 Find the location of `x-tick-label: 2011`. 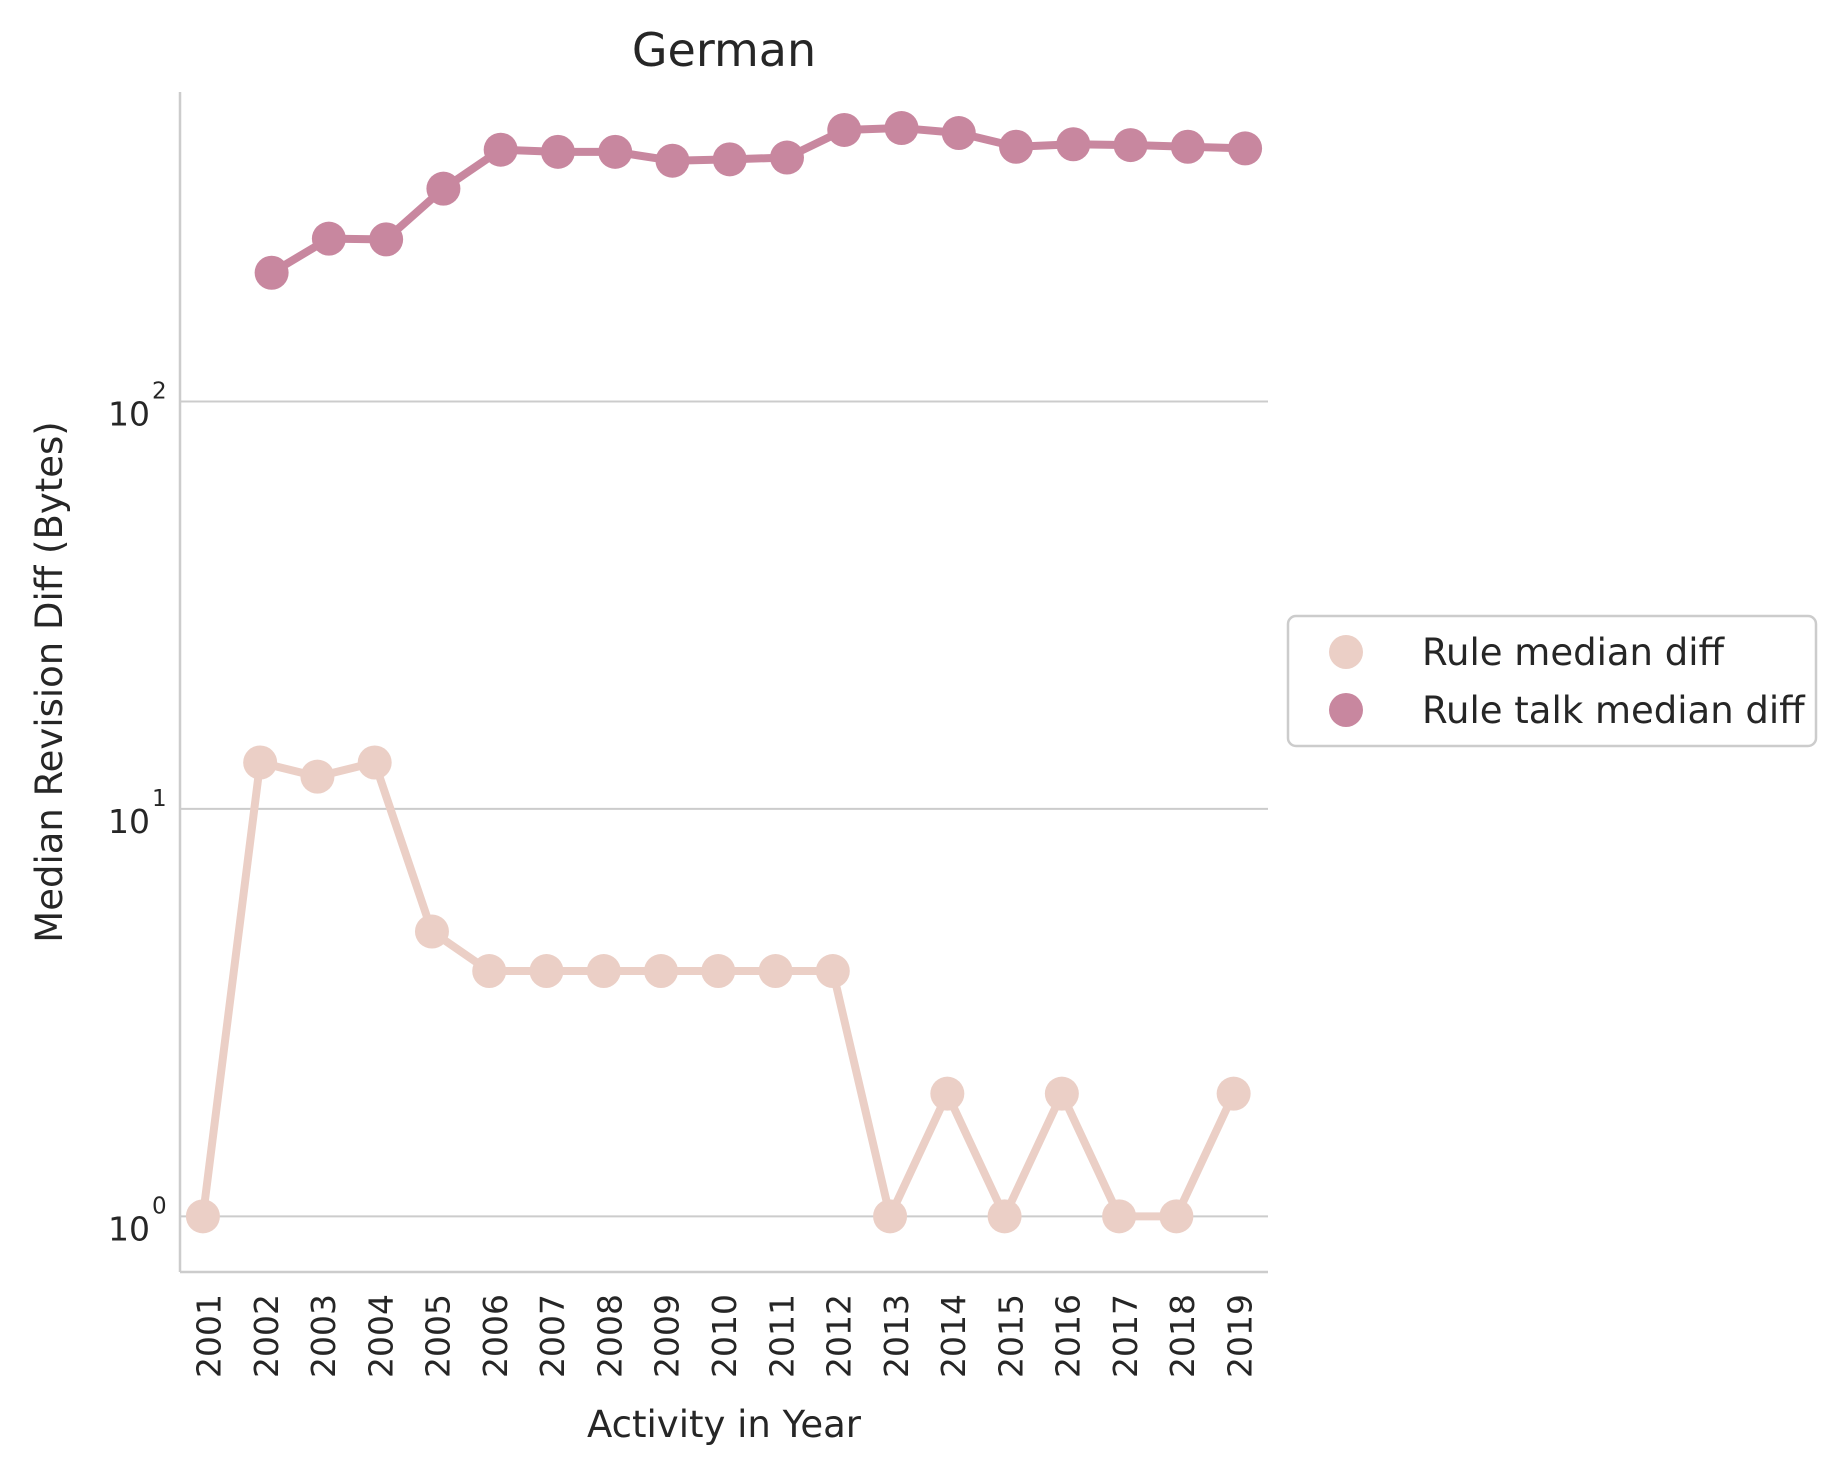

x-tick-label: 2011 is located at coordinates (781, 1336).